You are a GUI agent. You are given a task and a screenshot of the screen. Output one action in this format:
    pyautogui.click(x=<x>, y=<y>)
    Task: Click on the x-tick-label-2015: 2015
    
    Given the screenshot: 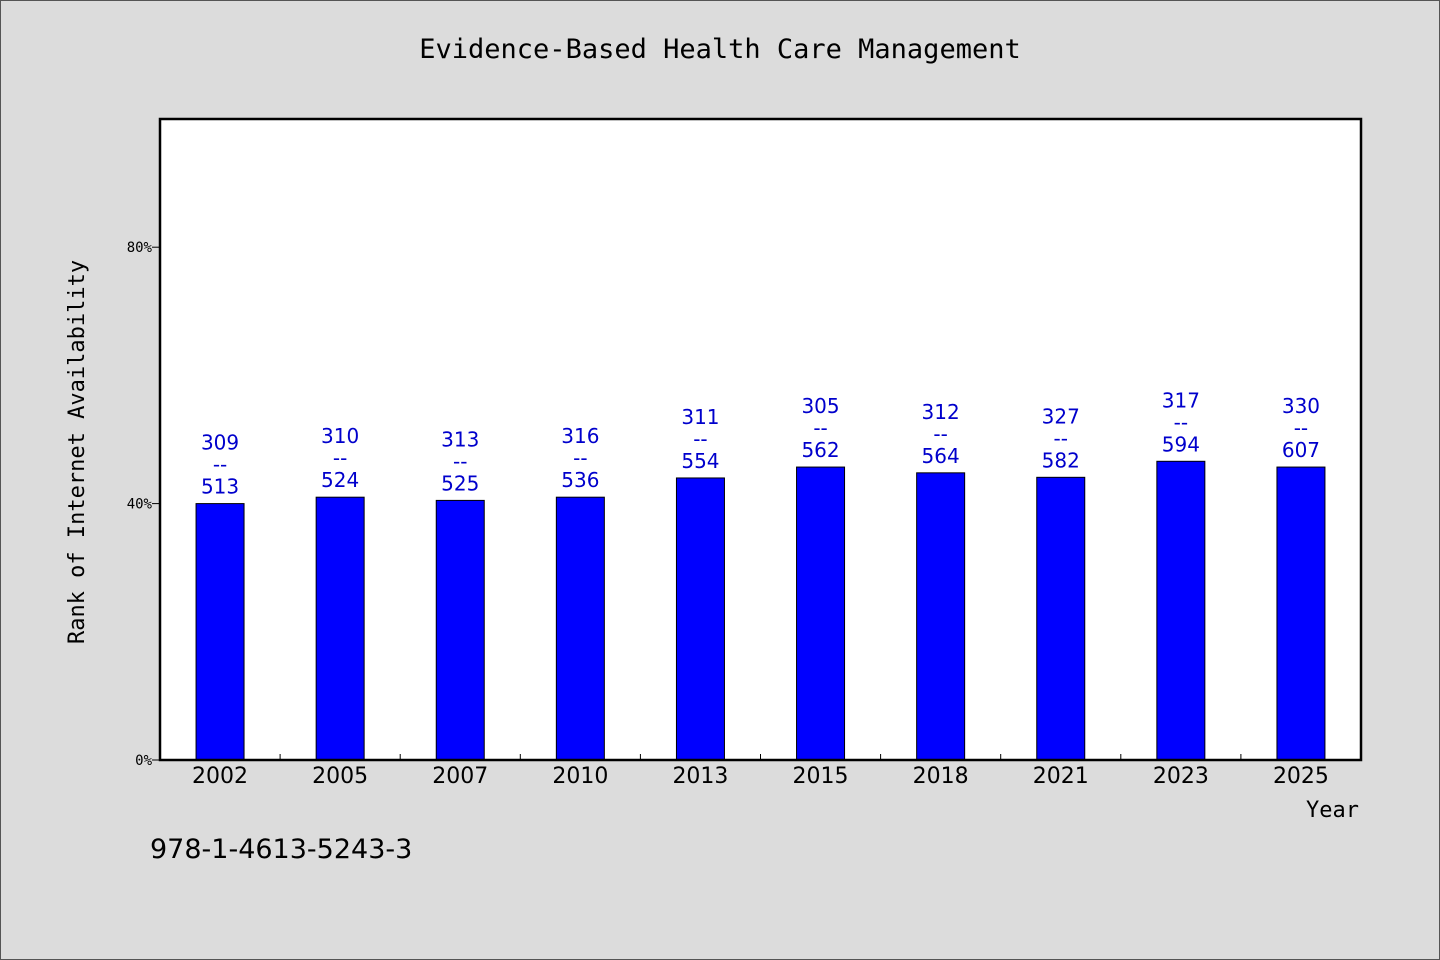 What is the action you would take?
    pyautogui.click(x=821, y=776)
    